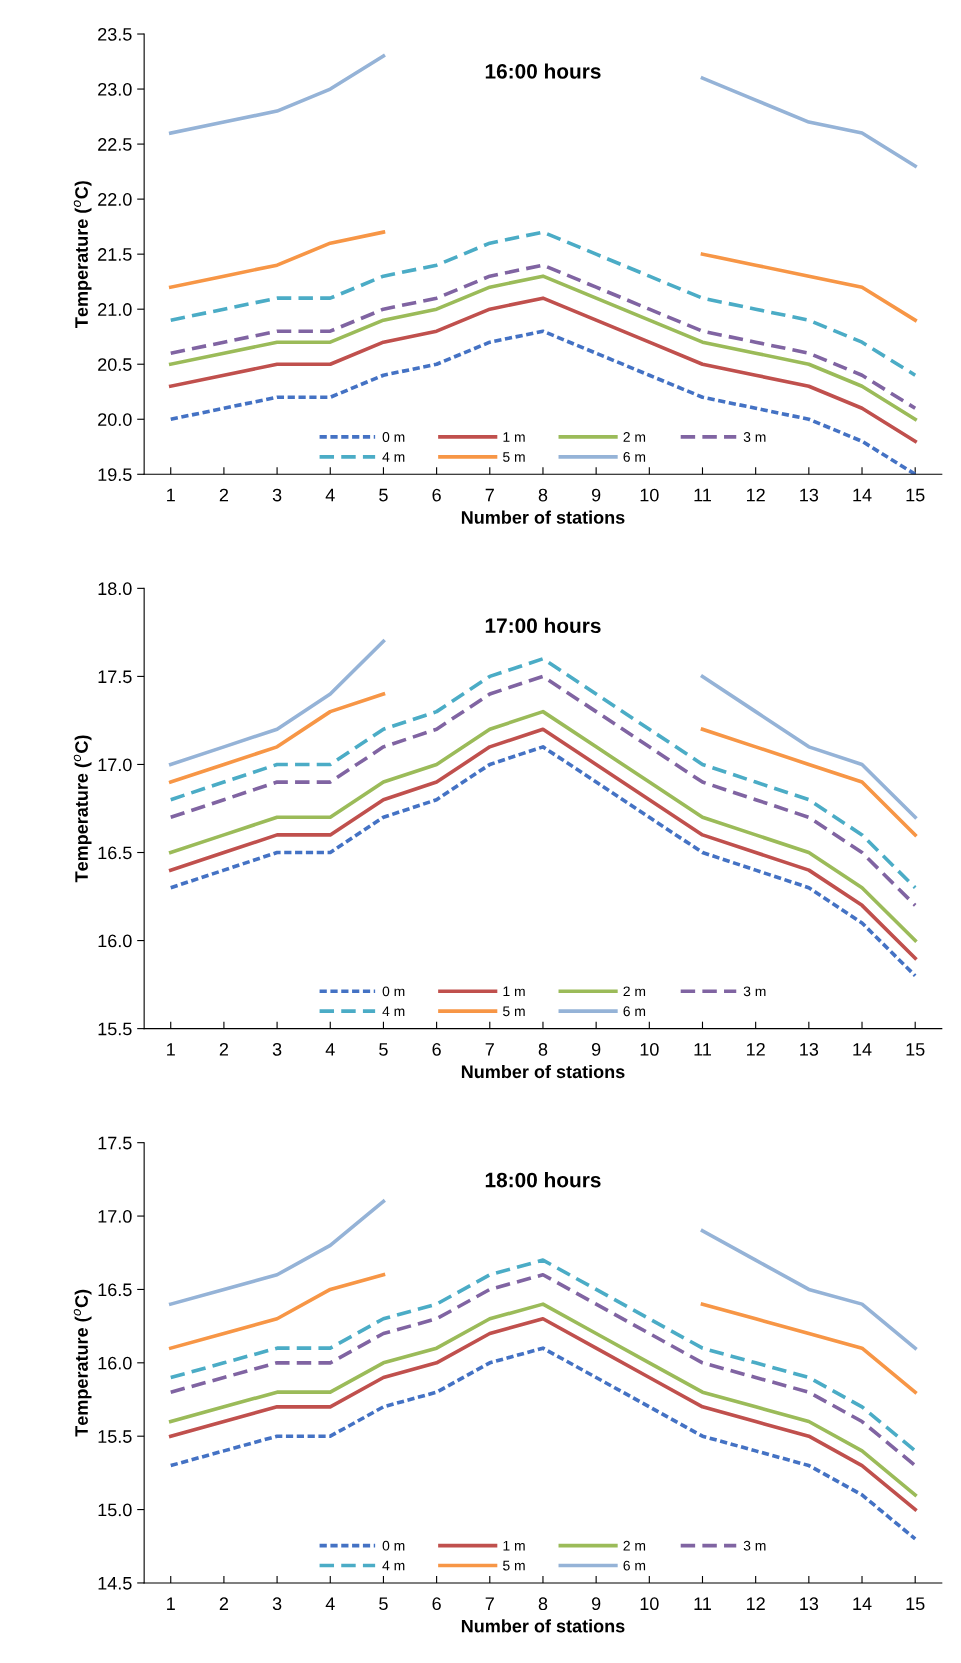 The width and height of the screenshot is (961, 1663). What do you see at coordinates (115, 419) in the screenshot?
I see `y-tick-label: 20.0` at bounding box center [115, 419].